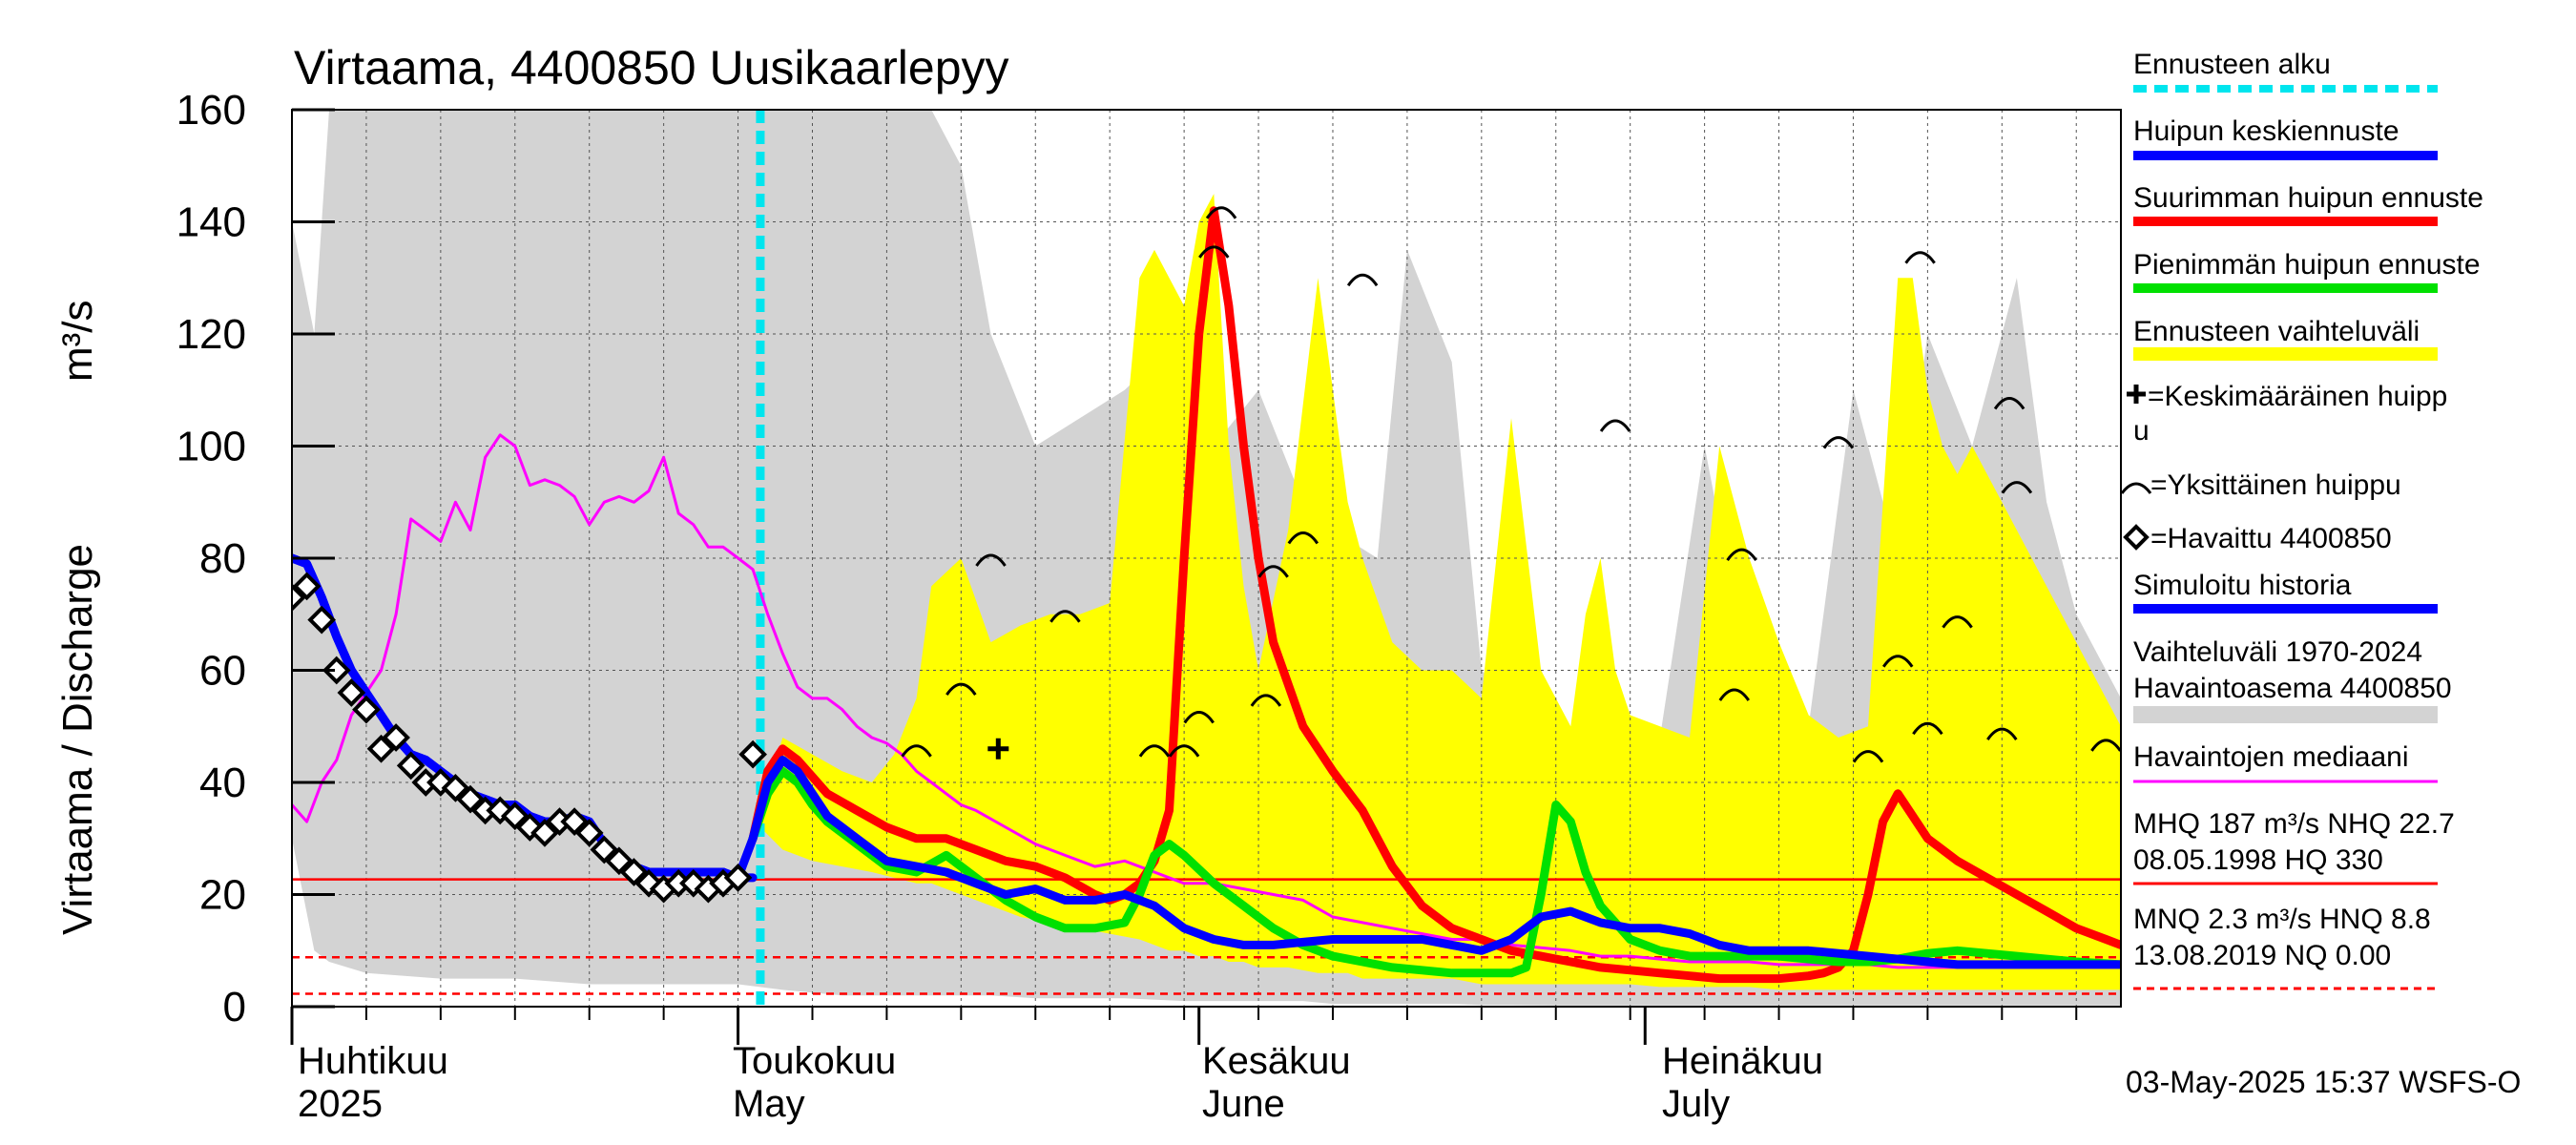 The height and width of the screenshot is (1145, 2576). Describe the element at coordinates (1434, 872) in the screenshot. I see `min-peak-forecast-line` at that location.